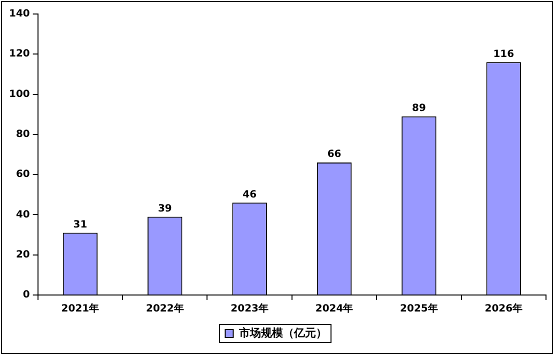 Image resolution: width=554 pixels, height=355 pixels. Describe the element at coordinates (503, 308) in the screenshot. I see `x-tick-label: 2026年` at that location.